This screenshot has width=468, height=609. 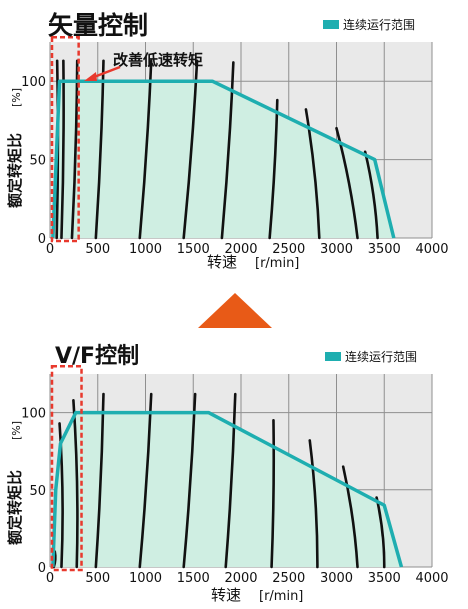 I want to click on annotation-arrow, so click(x=102, y=73).